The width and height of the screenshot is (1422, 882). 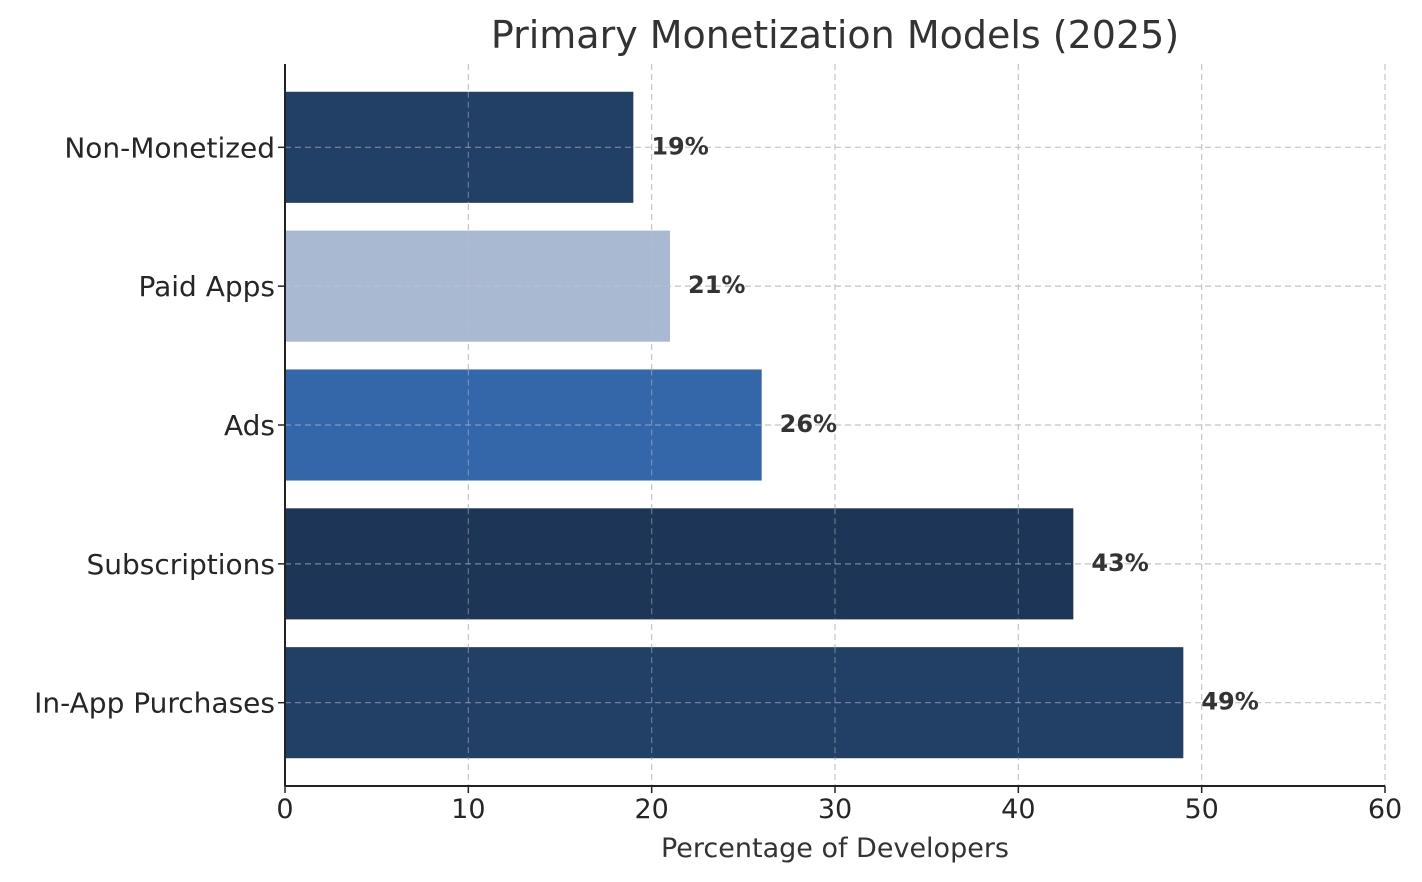 What do you see at coordinates (206, 286) in the screenshot?
I see `category-label: Paid Apps` at bounding box center [206, 286].